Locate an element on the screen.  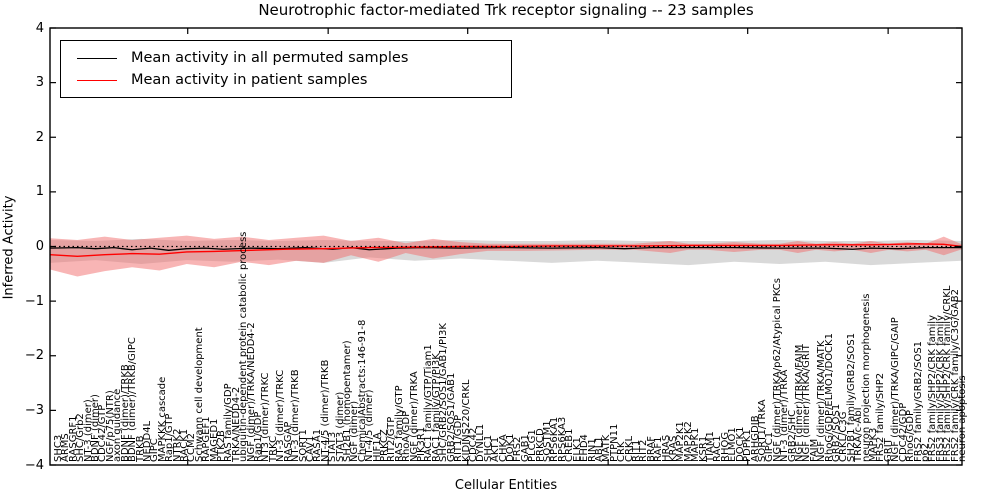
x-axis-label: Cellular Entities is located at coordinates (506, 485).